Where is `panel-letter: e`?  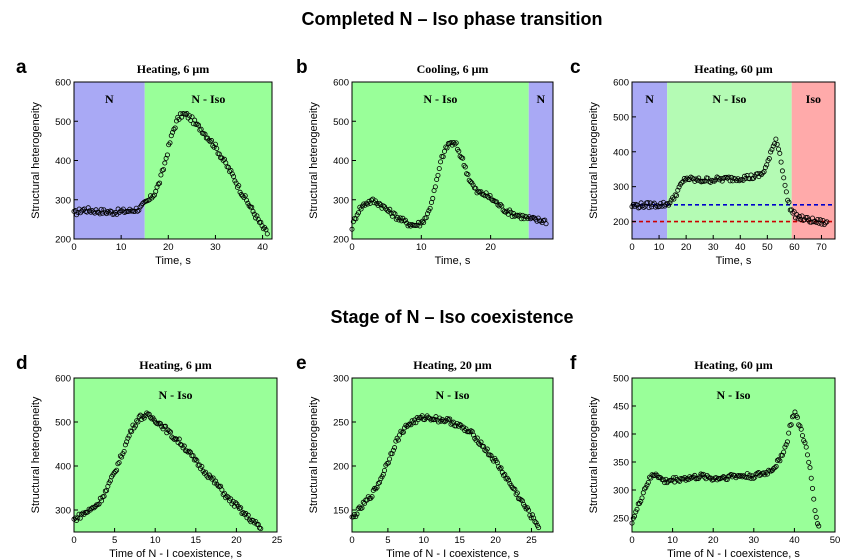 panel-letter: e is located at coordinates (301, 363).